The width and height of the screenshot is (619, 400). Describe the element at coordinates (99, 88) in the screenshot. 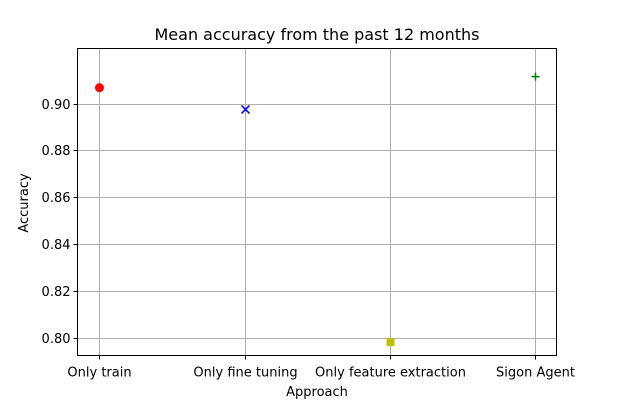

I see `data-point-only-train` at that location.